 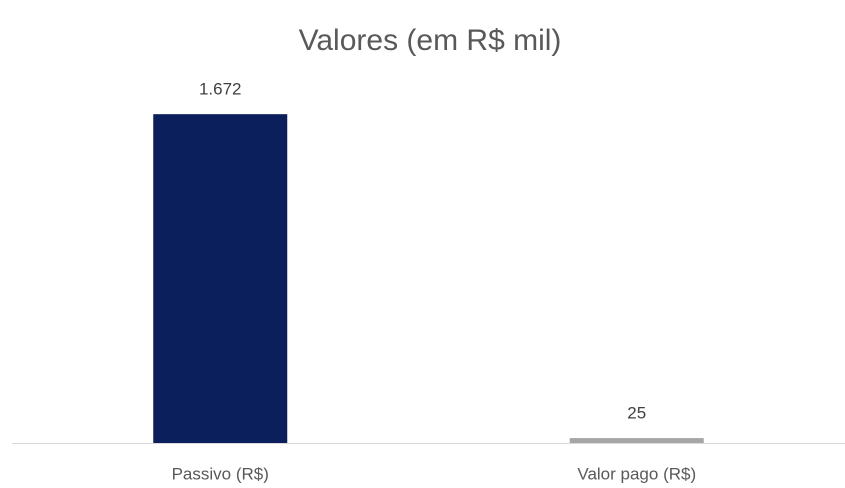 I want to click on chart-title: Valores (em R$ mil), so click(x=430, y=40).